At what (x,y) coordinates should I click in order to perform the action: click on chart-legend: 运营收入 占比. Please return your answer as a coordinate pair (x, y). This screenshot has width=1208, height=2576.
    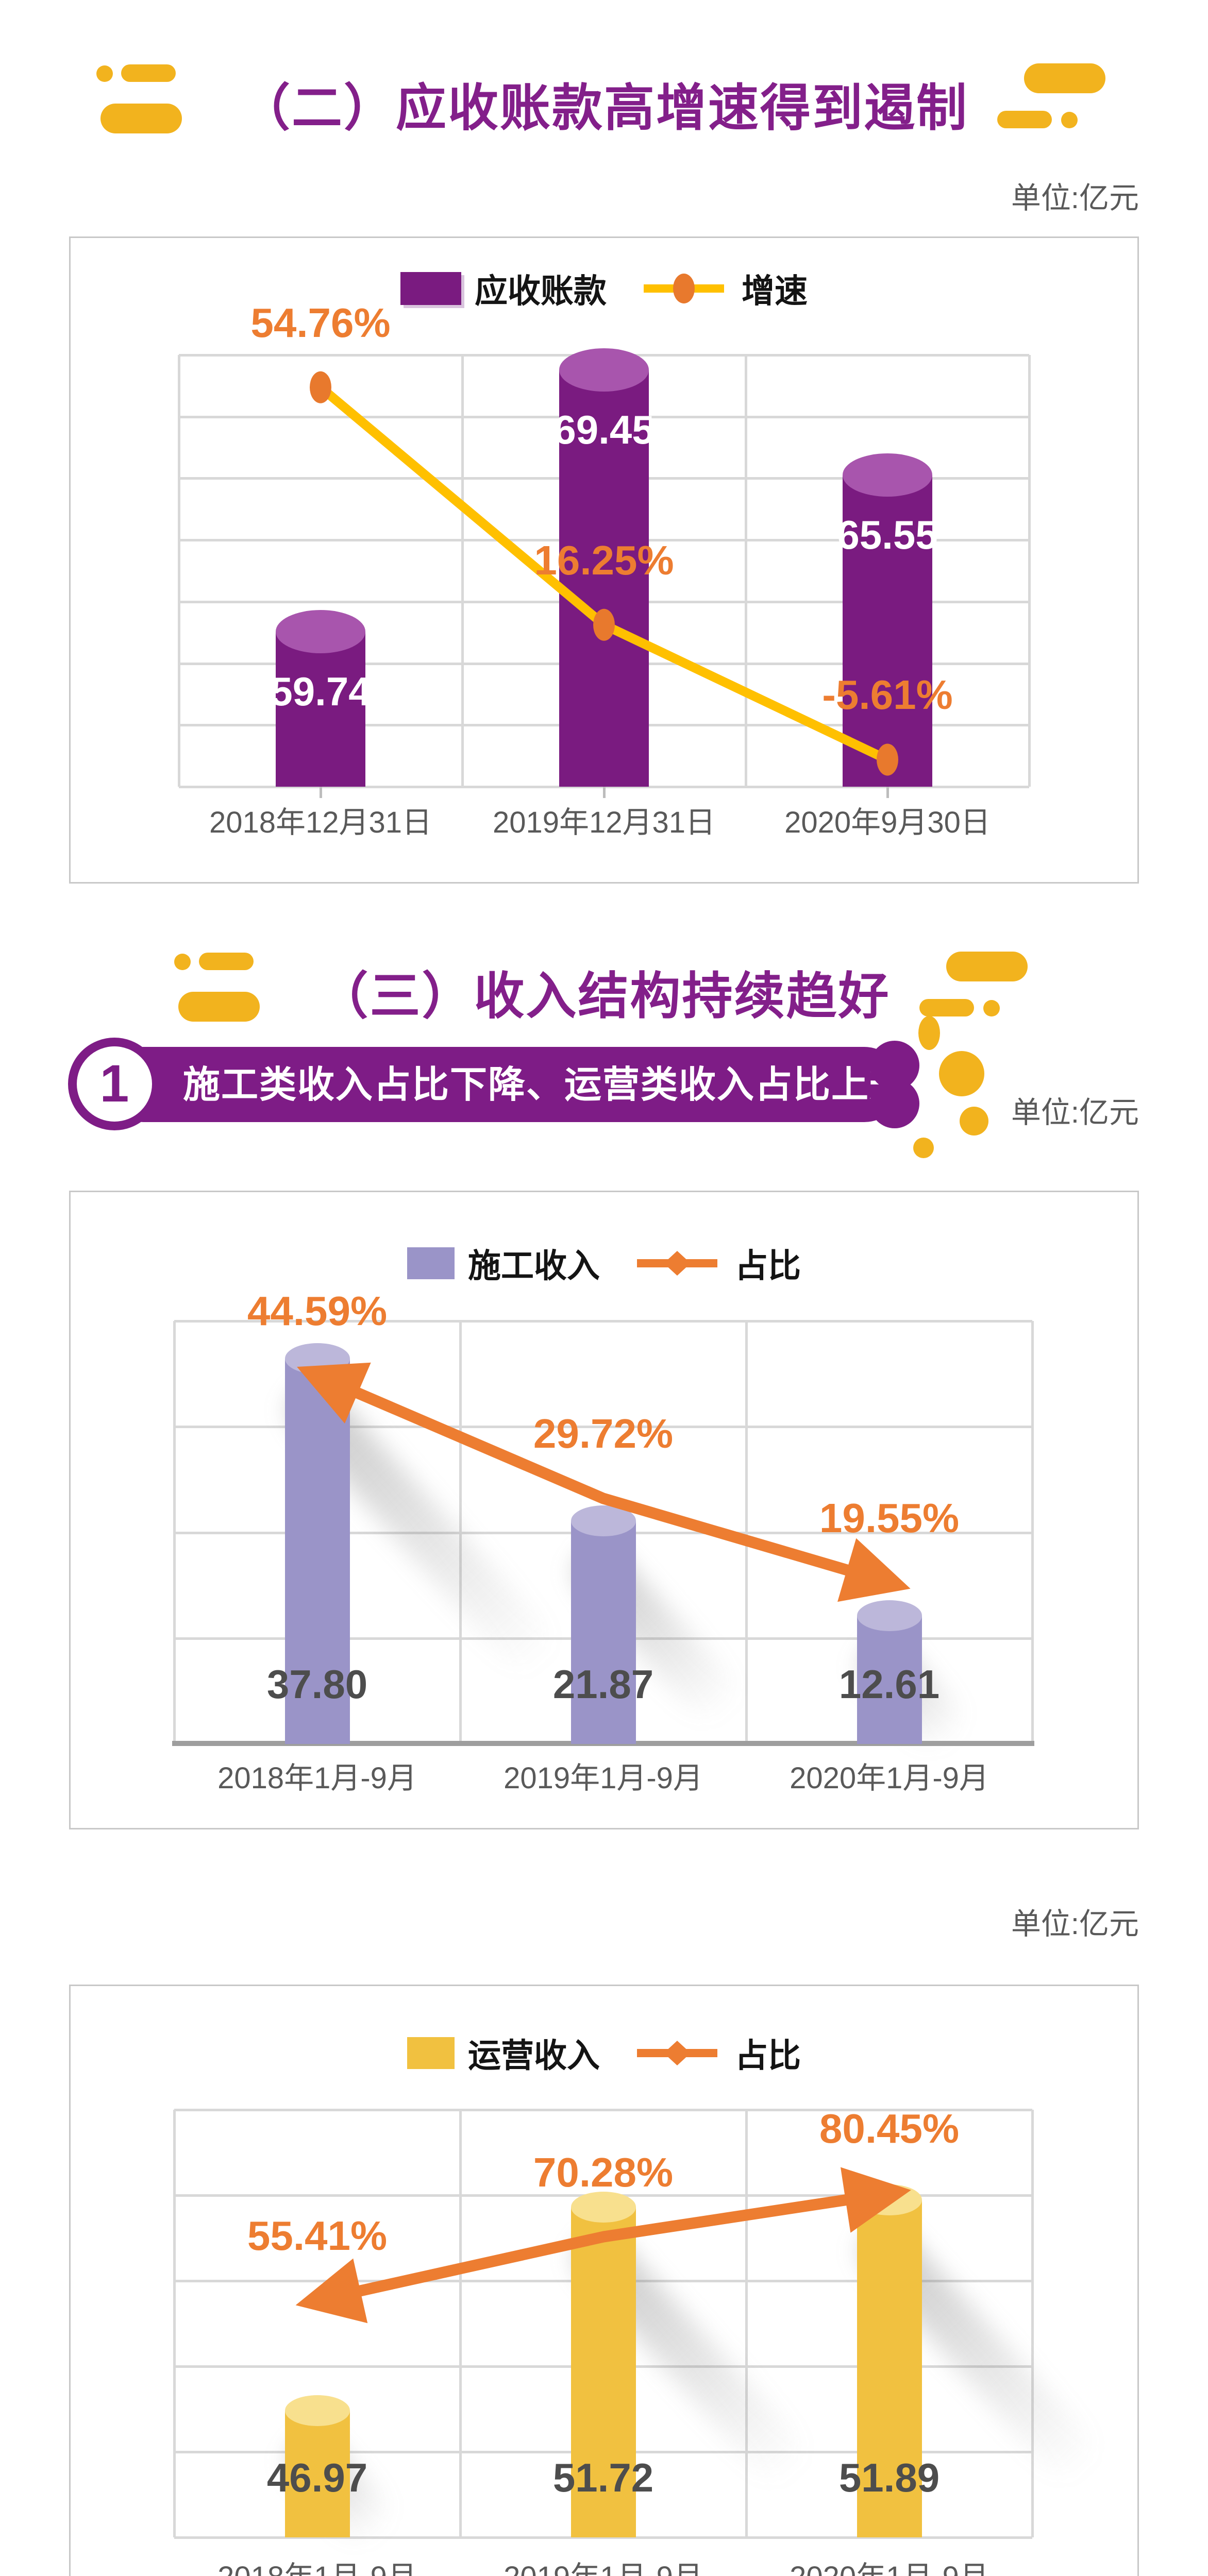
    Looking at the image, I should click on (604, 2053).